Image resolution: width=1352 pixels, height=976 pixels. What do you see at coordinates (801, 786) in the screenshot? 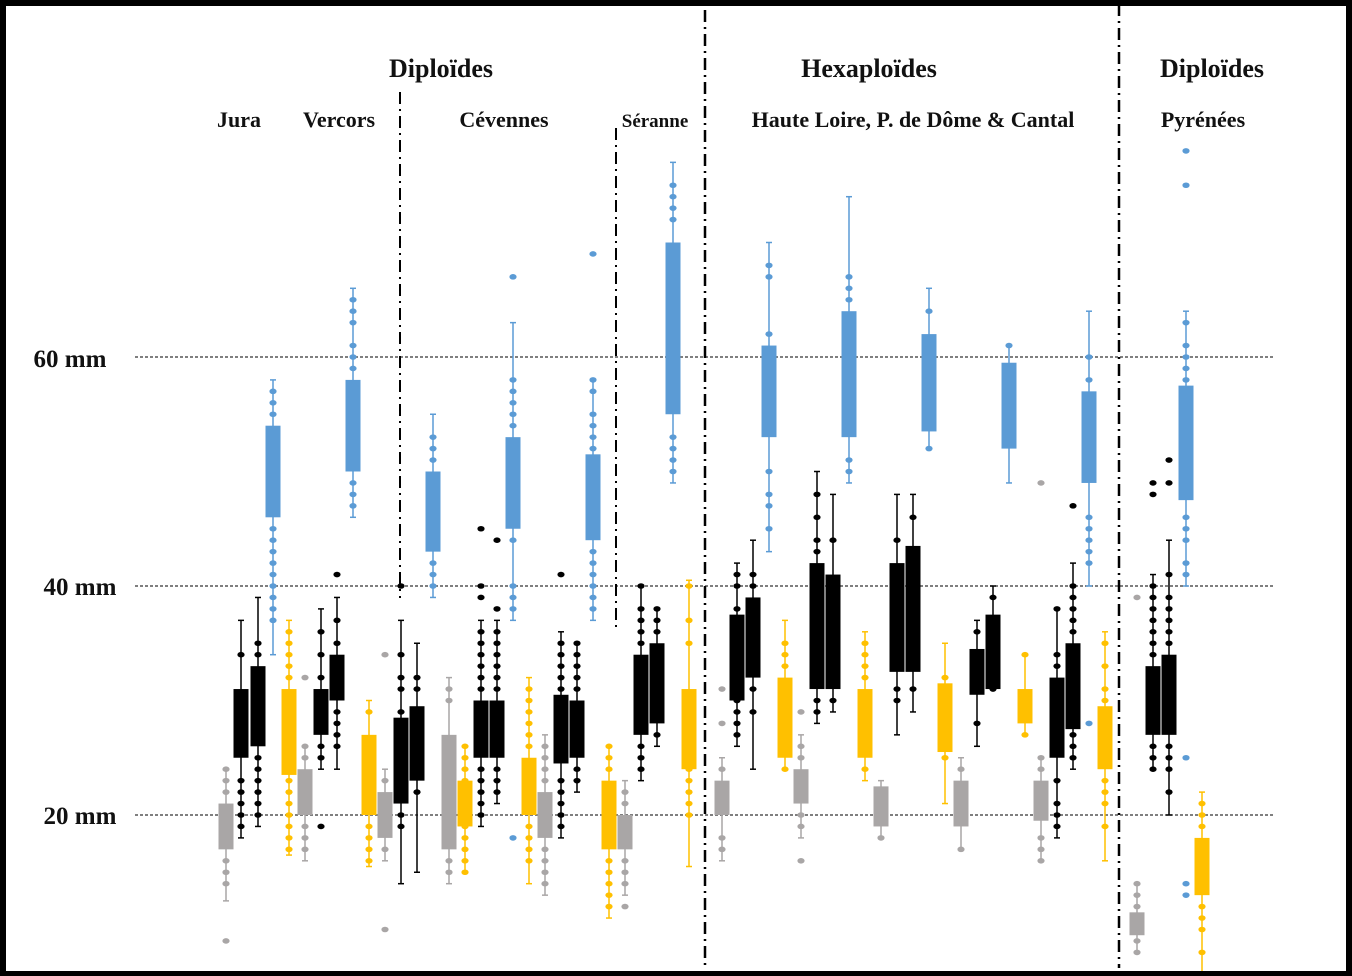
I see `boxplot-gray` at bounding box center [801, 786].